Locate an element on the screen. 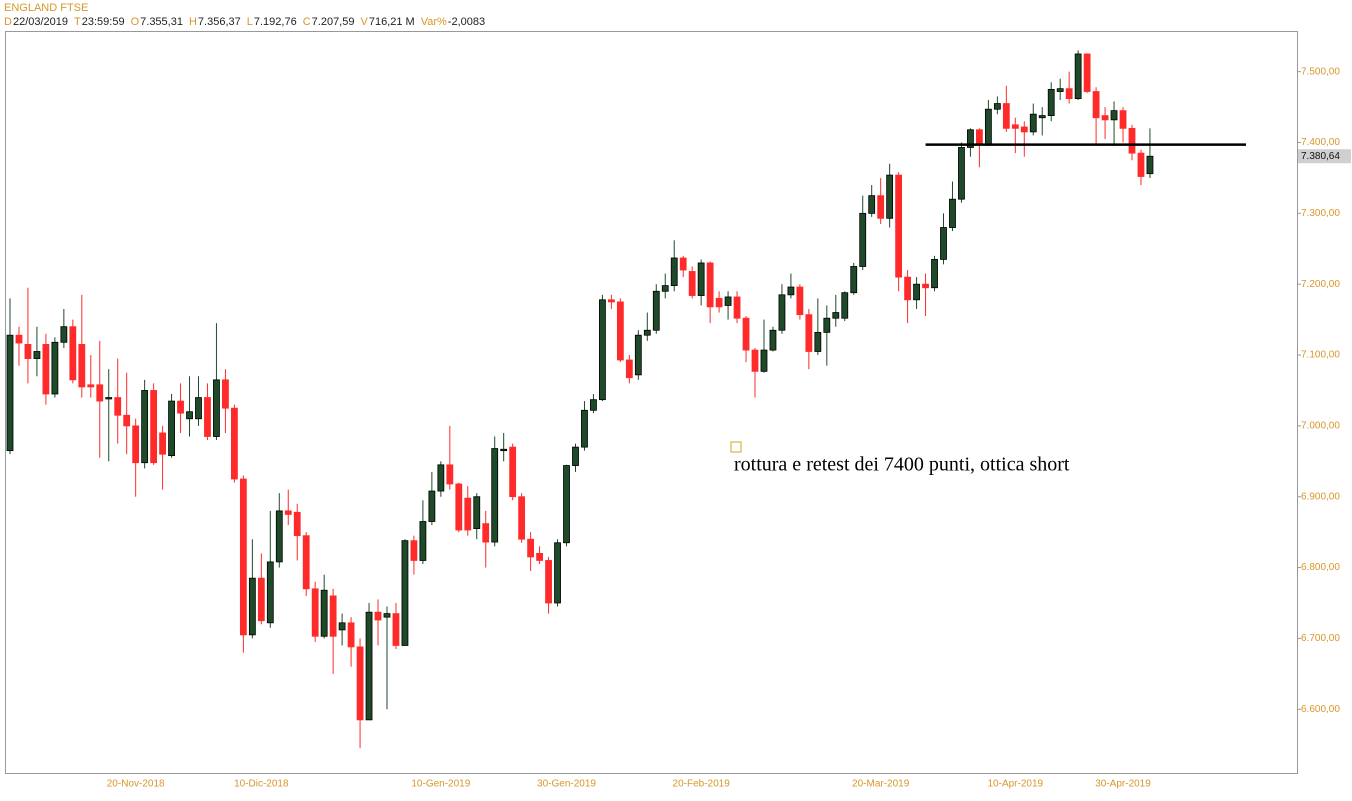  x-tick-label: 30-Apr-2019 is located at coordinates (1123, 784).